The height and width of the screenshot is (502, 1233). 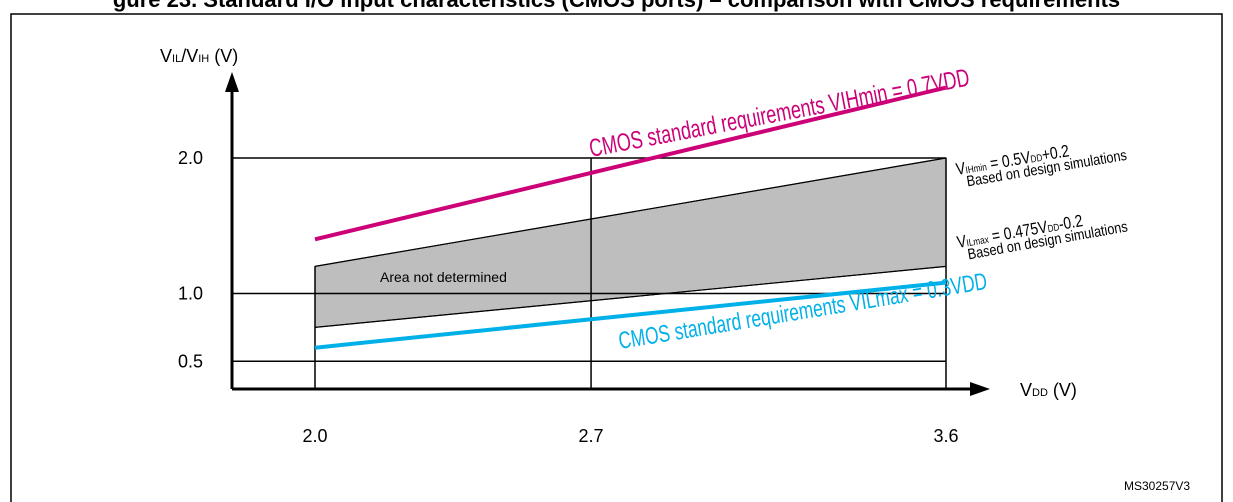 What do you see at coordinates (232, 82) in the screenshot?
I see `y-axis-arrow` at bounding box center [232, 82].